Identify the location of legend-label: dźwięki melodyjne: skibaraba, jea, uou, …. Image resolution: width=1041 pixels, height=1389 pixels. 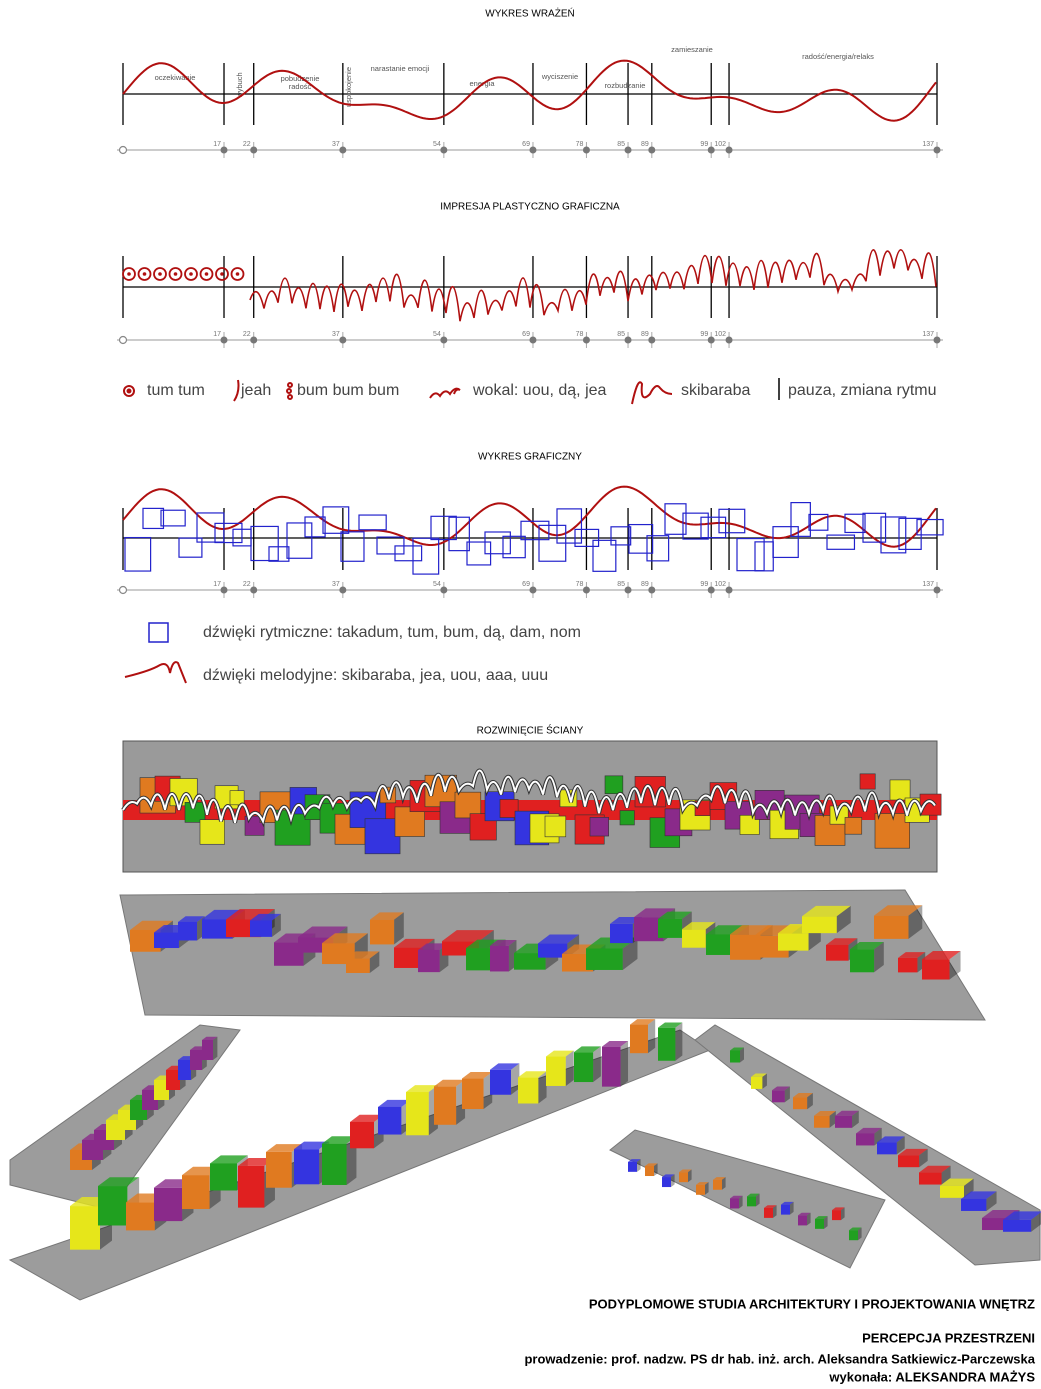
(375, 675).